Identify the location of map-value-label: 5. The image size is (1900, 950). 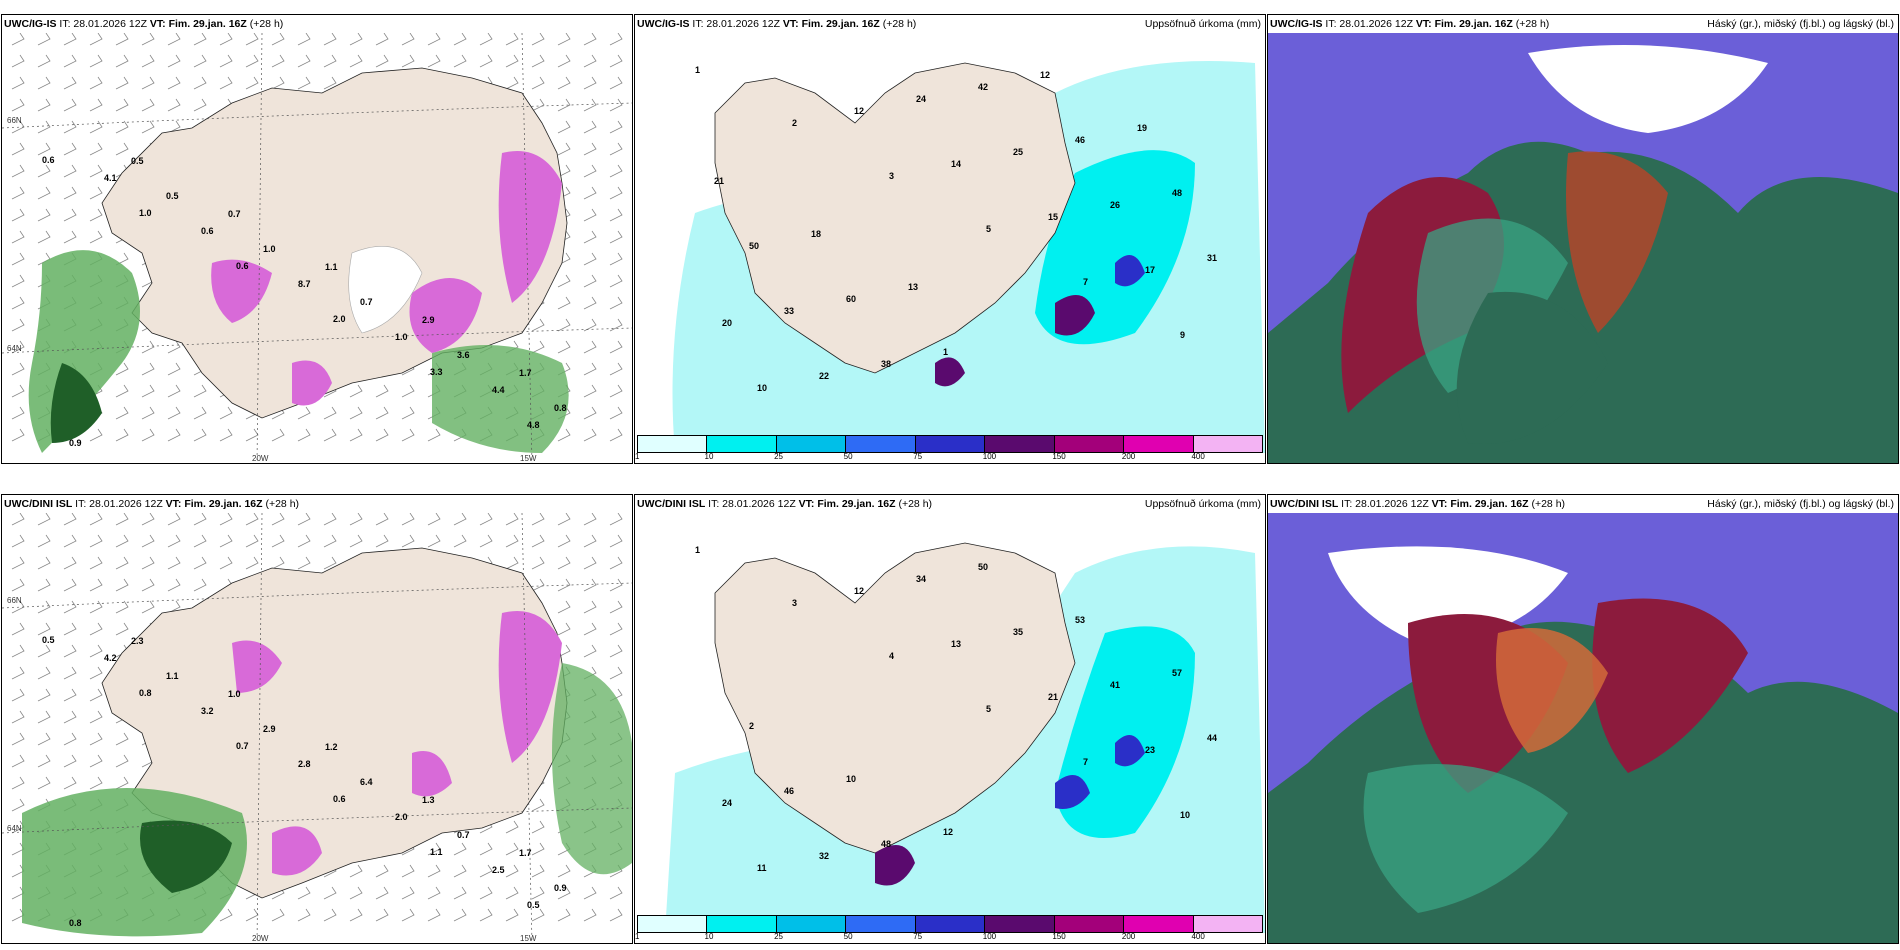
(988, 709).